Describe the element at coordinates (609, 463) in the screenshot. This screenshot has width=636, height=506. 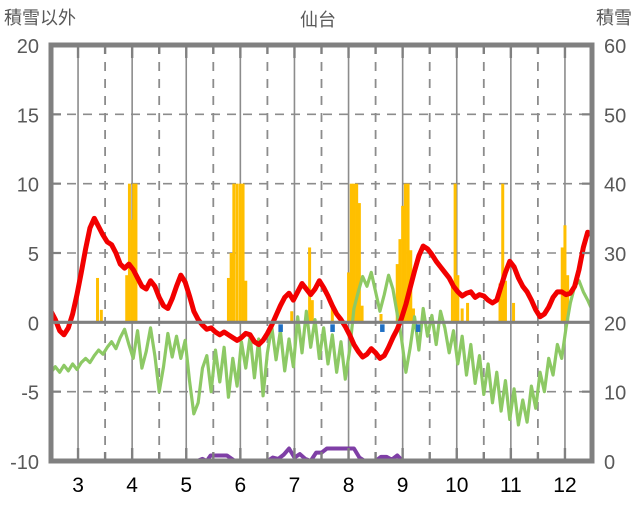
I see `right-tick-label: 0` at that location.